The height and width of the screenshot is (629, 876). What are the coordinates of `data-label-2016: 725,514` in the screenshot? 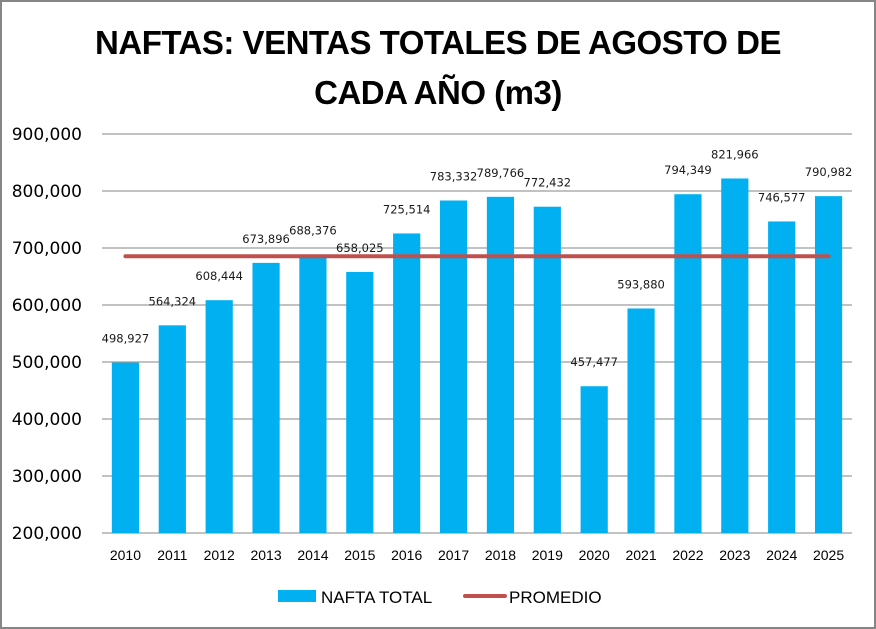 It's located at (407, 209).